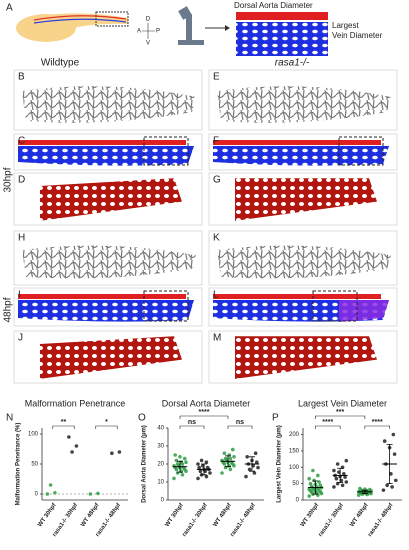  What do you see at coordinates (80, 18) in the screenshot?
I see `embryo-artery` at bounding box center [80, 18].